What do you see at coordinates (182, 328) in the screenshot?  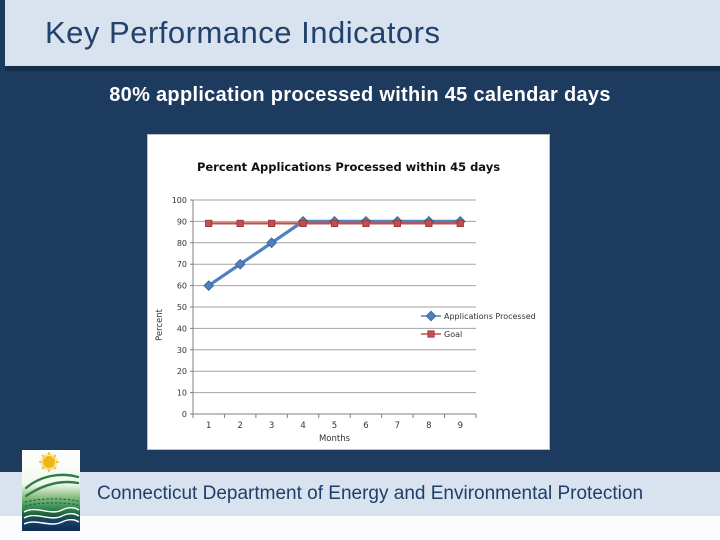 I see `svg-text: 40` at bounding box center [182, 328].